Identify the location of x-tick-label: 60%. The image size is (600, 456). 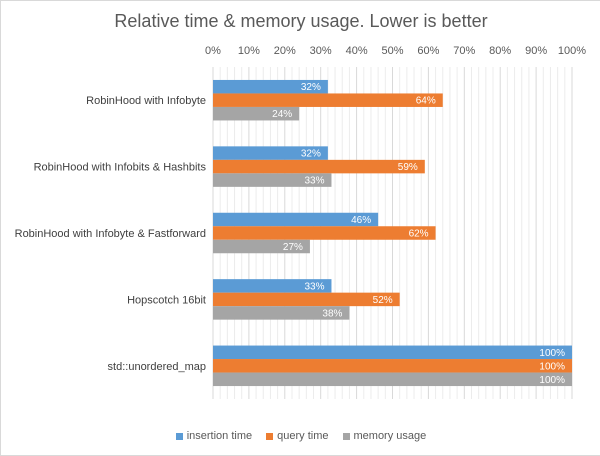
(428, 51).